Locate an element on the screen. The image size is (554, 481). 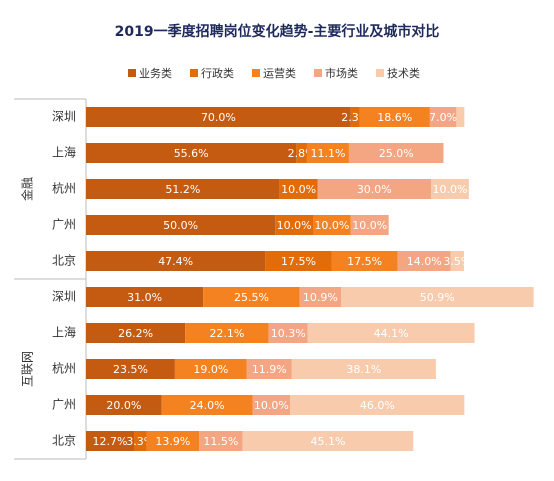
value-label: 26.2% is located at coordinates (135, 333).